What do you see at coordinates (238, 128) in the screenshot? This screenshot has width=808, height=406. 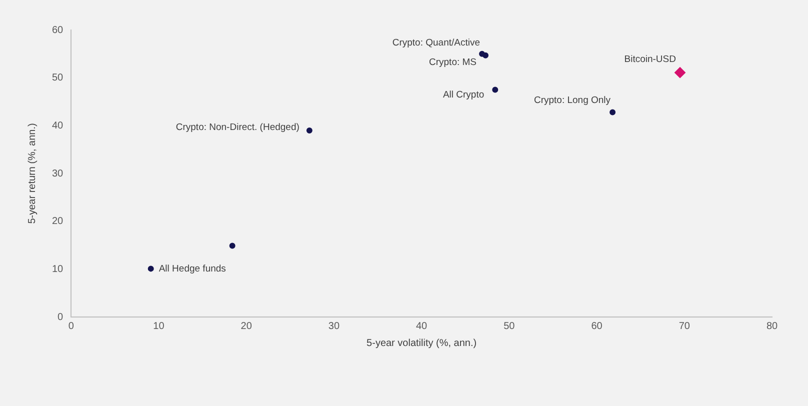 I see `series-label: Crypto: Non-Direct. (Hedged)` at bounding box center [238, 128].